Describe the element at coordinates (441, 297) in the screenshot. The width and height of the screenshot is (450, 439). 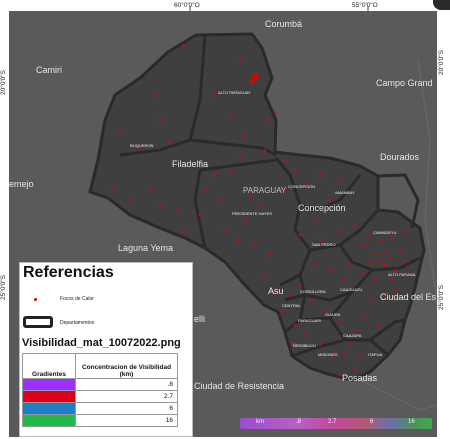
I see `coord-right-25: 25°0'0"S` at that location.